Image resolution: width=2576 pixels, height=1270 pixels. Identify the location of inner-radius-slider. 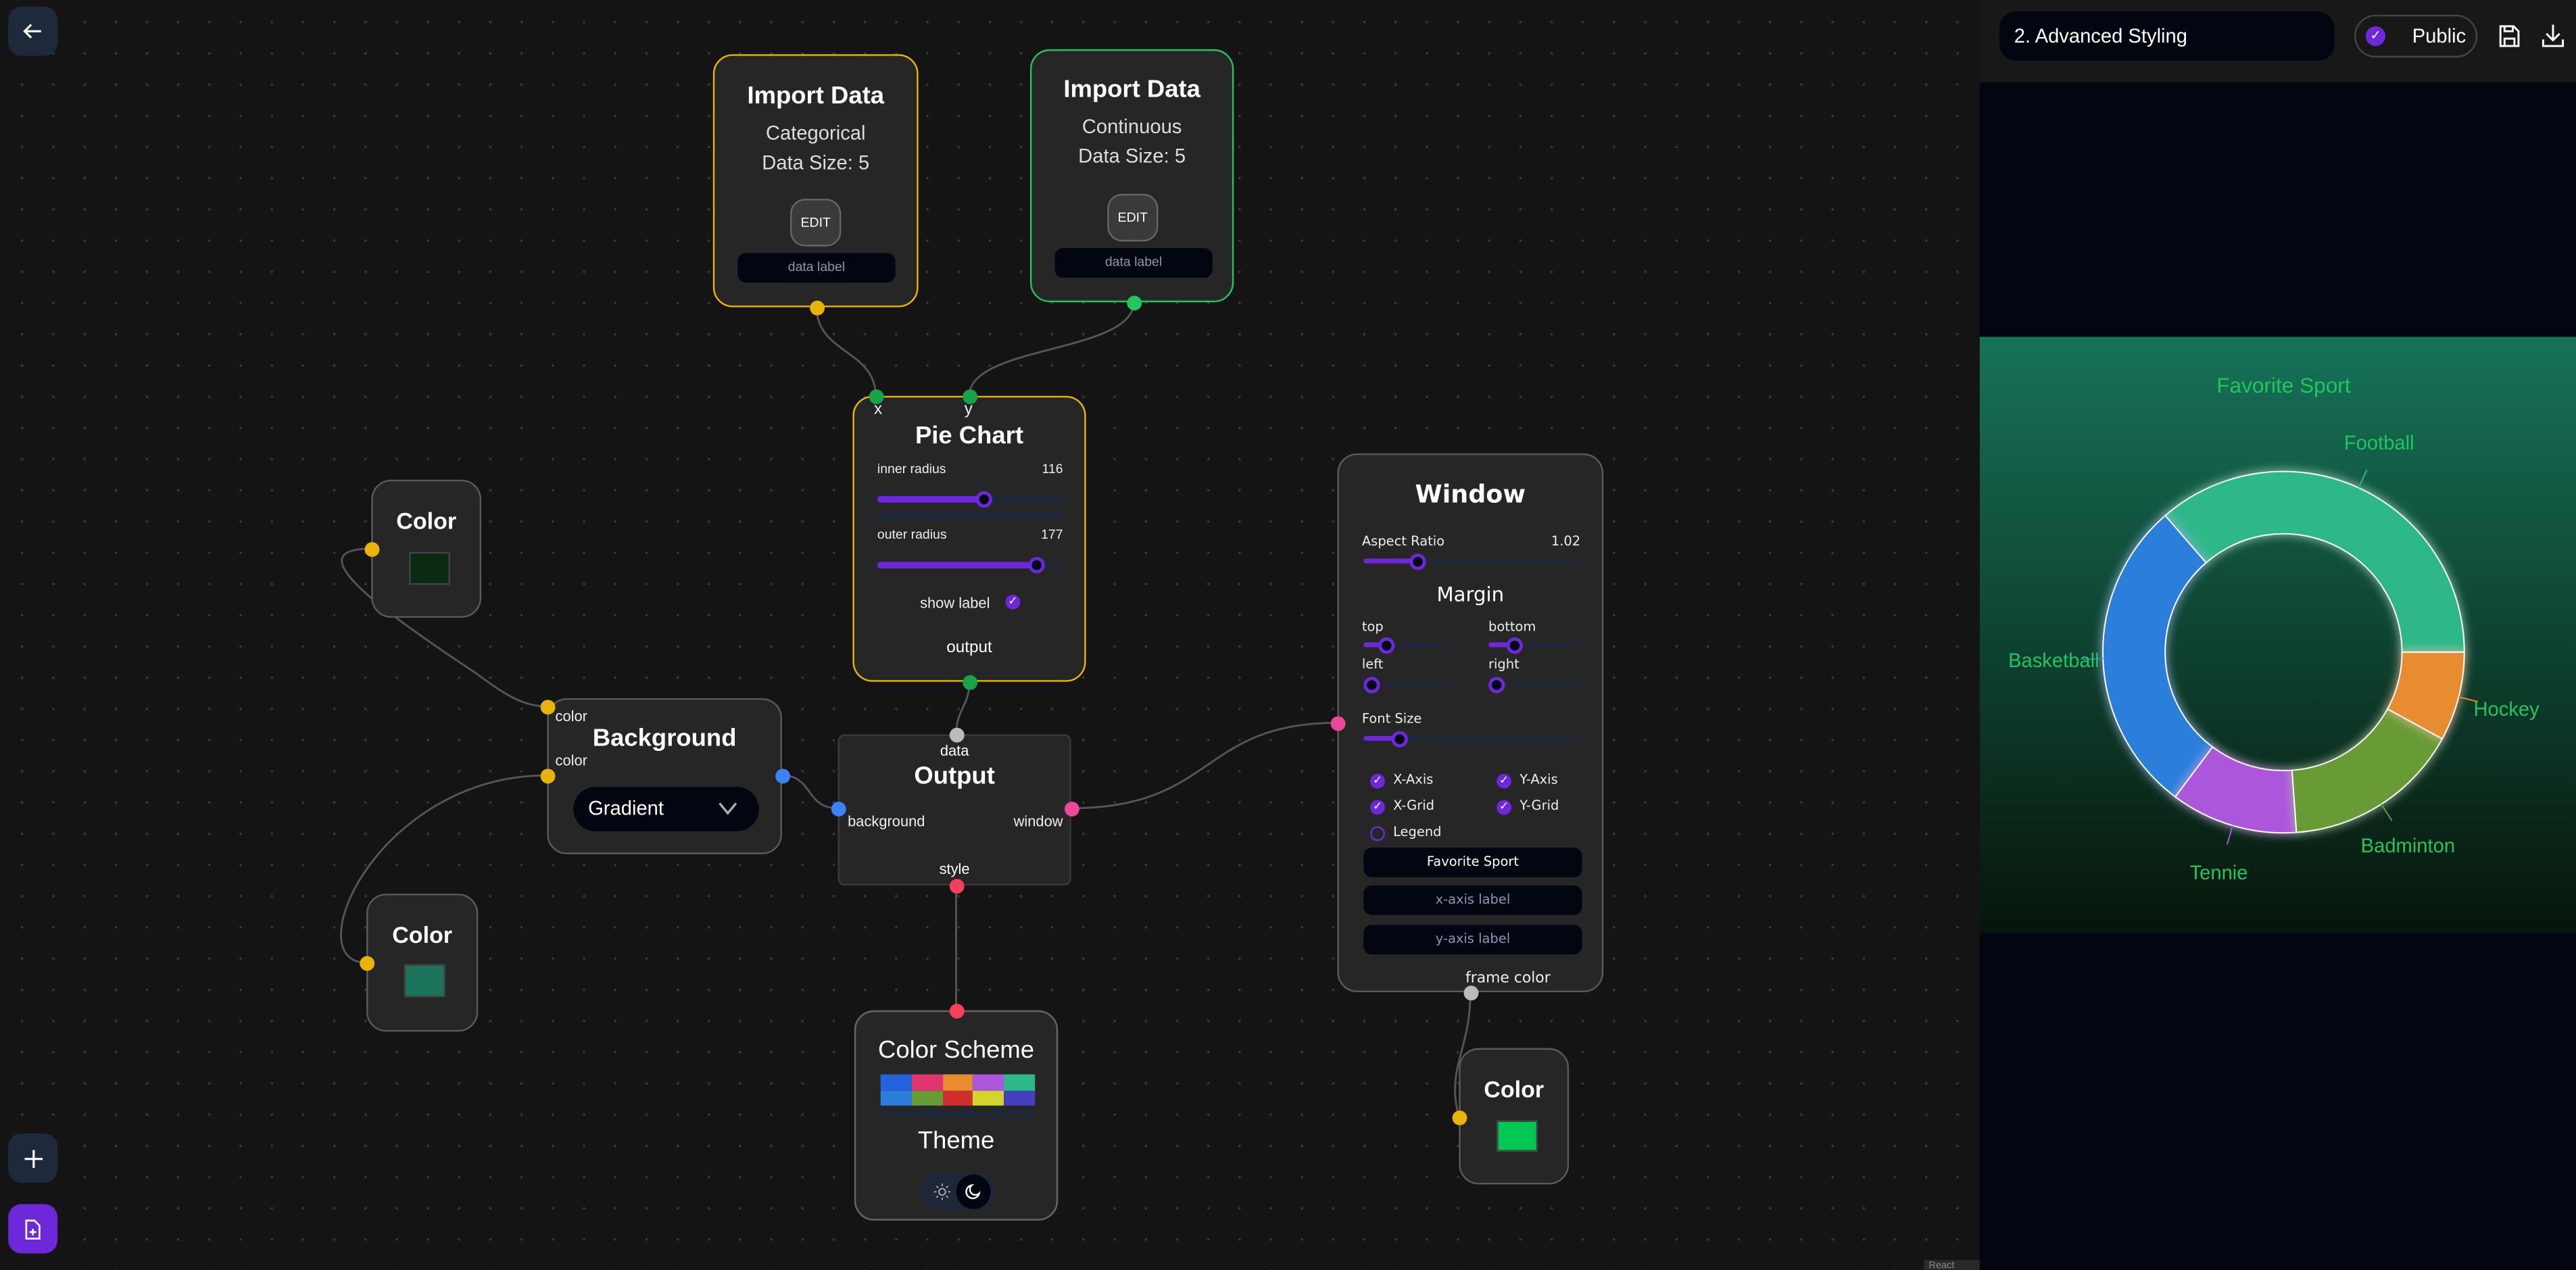
(971, 499).